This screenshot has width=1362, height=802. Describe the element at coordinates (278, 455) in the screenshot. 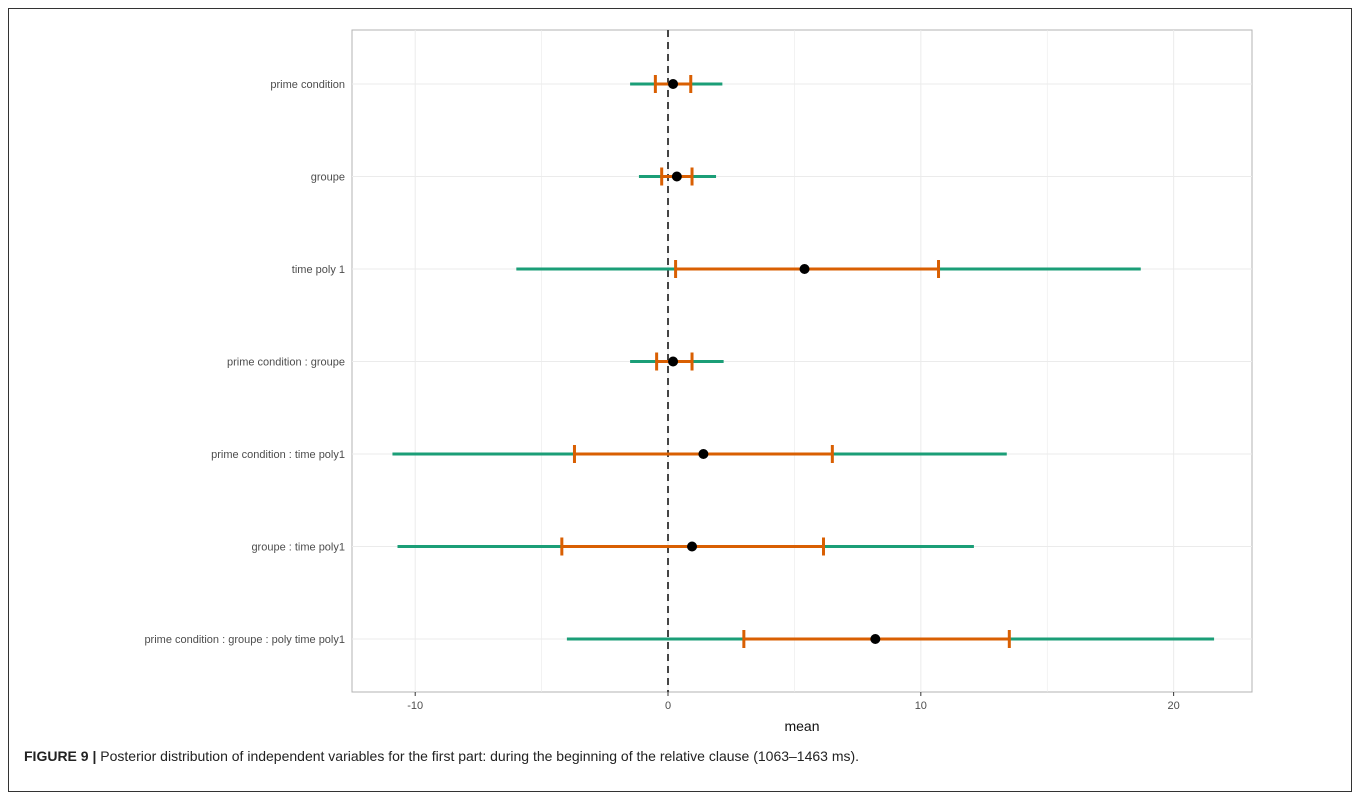

I see `y-tick-label: prime condition : time poly1` at that location.